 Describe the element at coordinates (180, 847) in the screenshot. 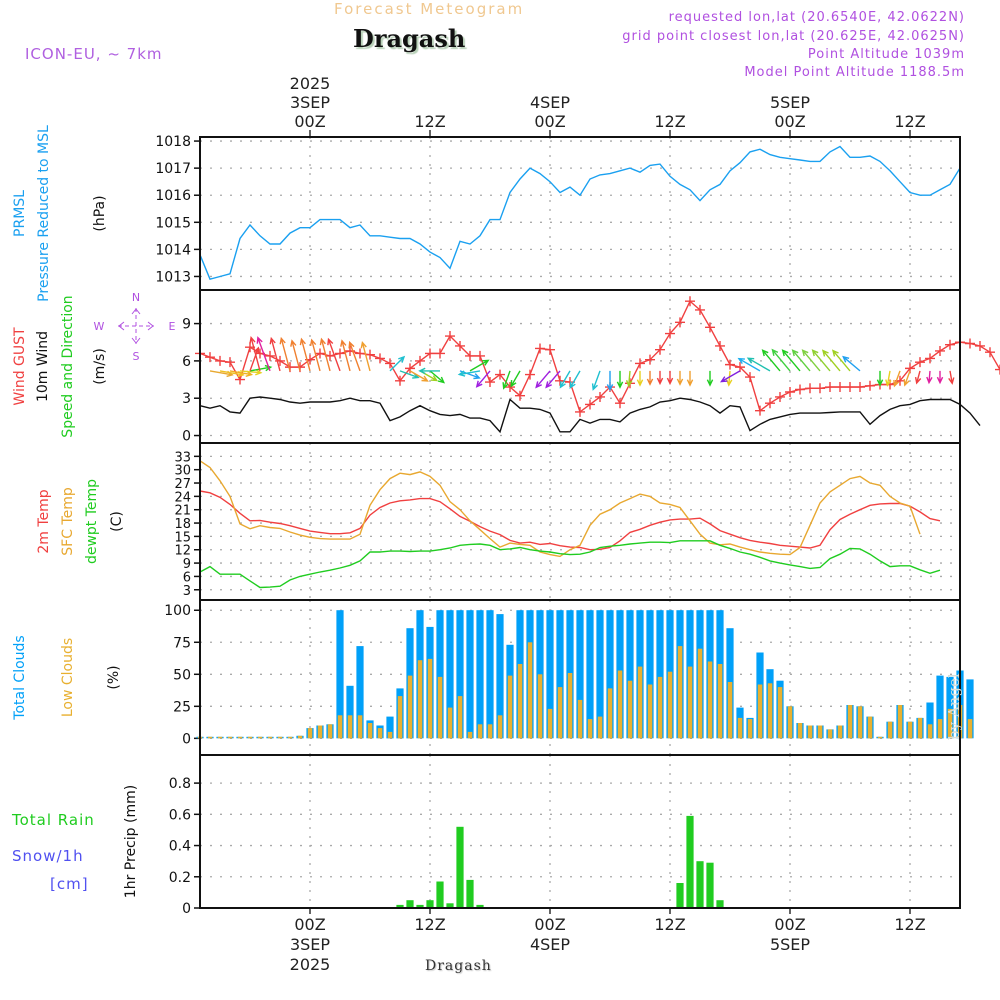

I see `y-tick-label: 0.4` at that location.